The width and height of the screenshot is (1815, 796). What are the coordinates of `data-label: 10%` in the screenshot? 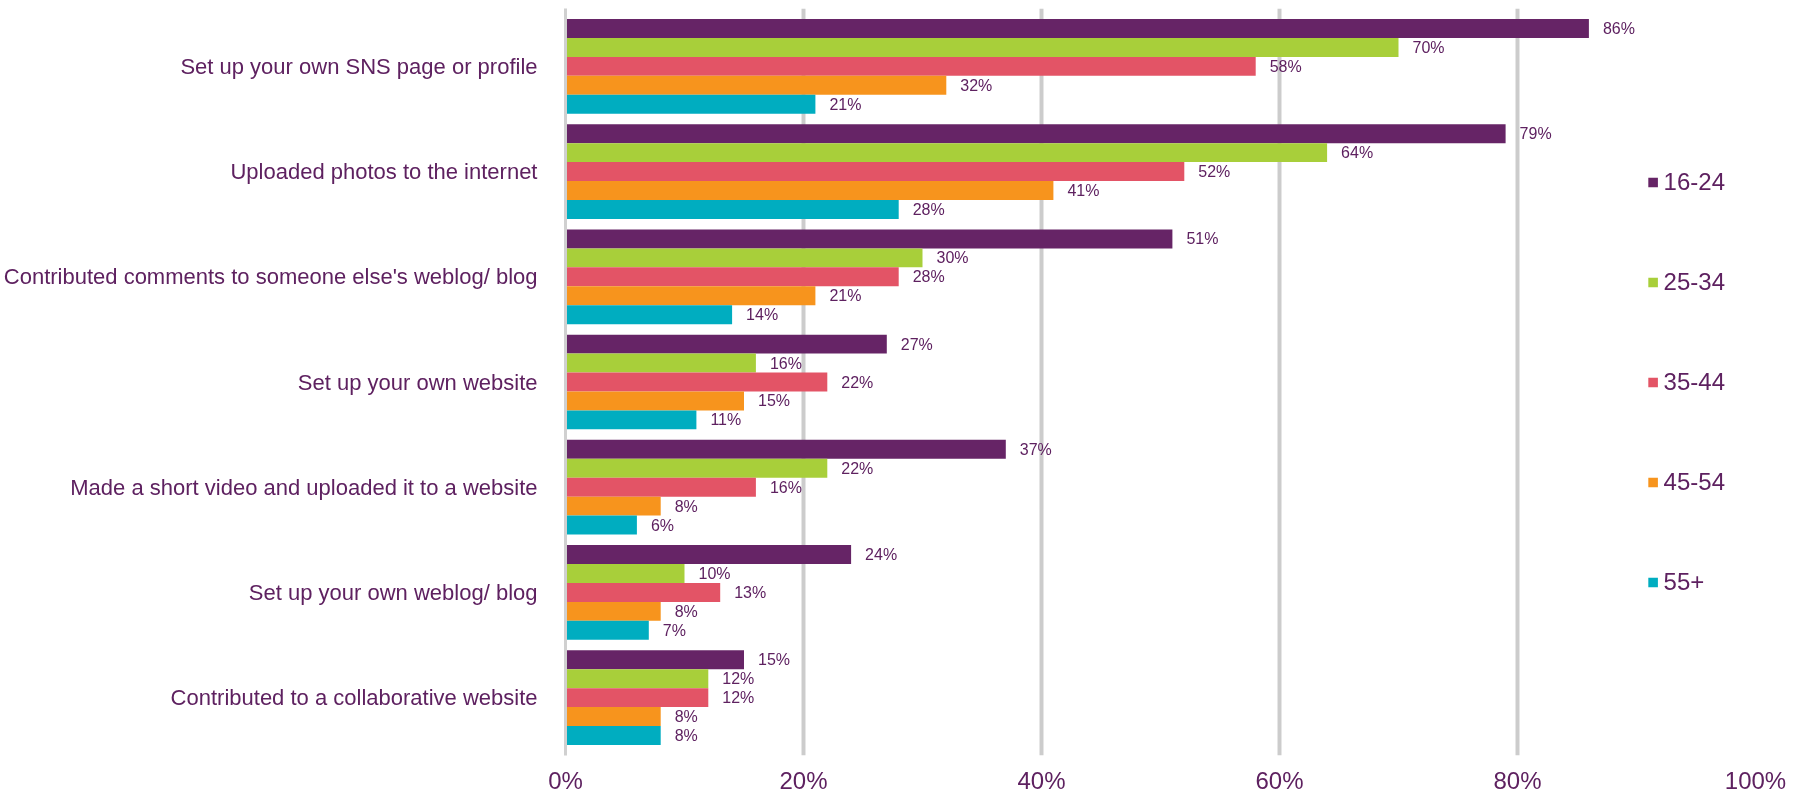 It's located at (714, 573).